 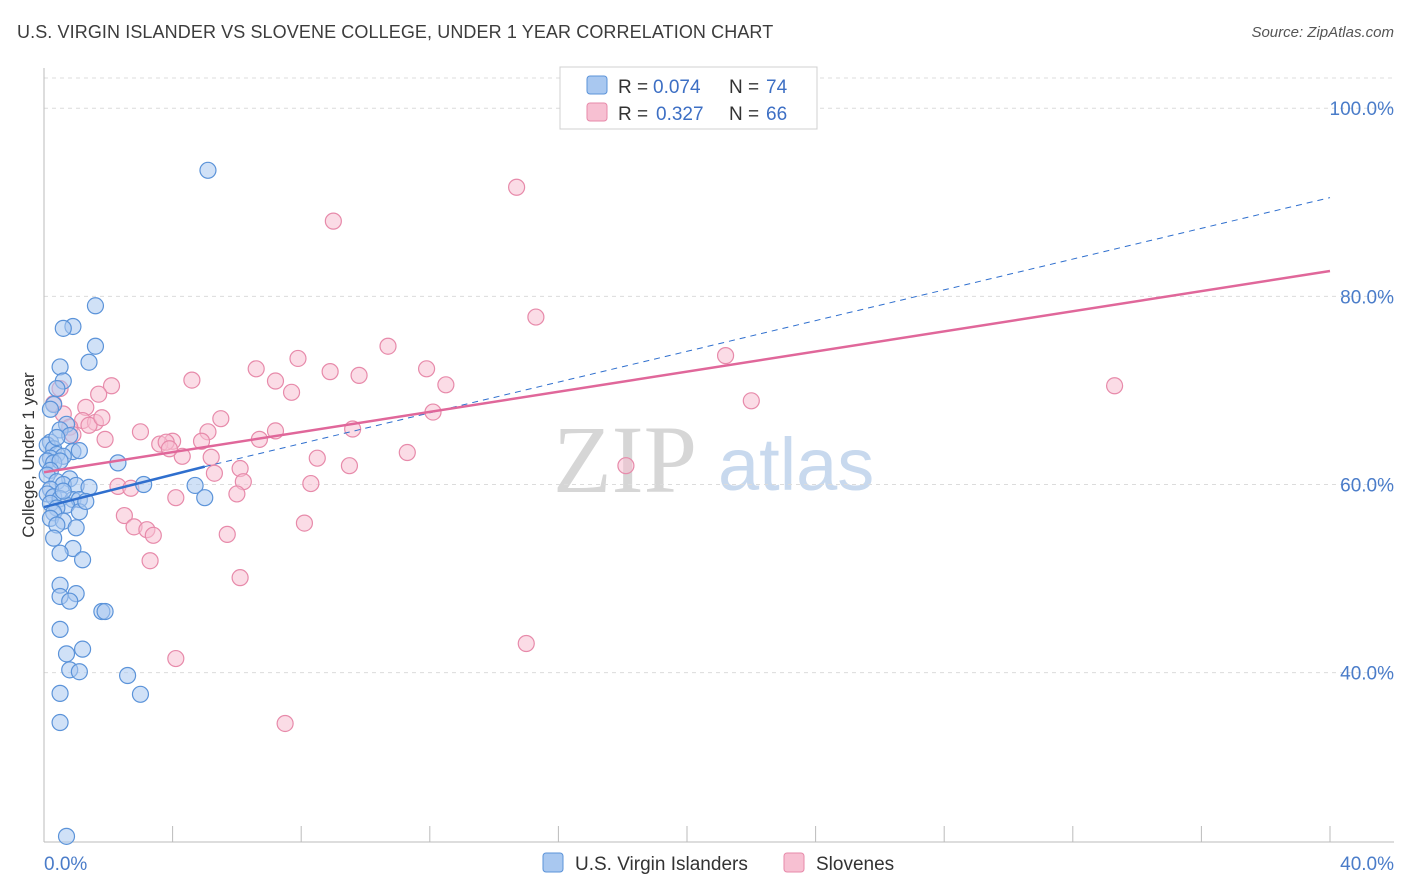 I want to click on stats-legend: R = 0.074 N = 74 R = 0.327 N = 66, so click(x=688, y=98).